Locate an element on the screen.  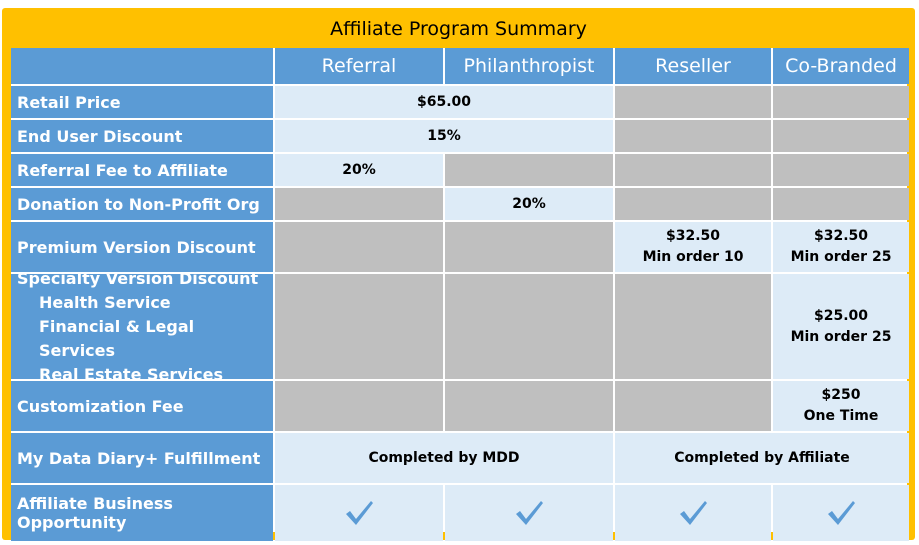
opportunity-referral is located at coordinates (359, 513).